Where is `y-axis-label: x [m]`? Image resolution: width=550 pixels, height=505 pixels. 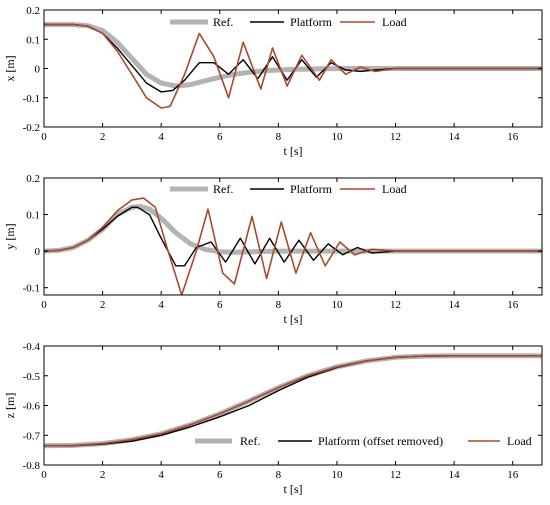
y-axis-label: x [m] is located at coordinates (10, 68).